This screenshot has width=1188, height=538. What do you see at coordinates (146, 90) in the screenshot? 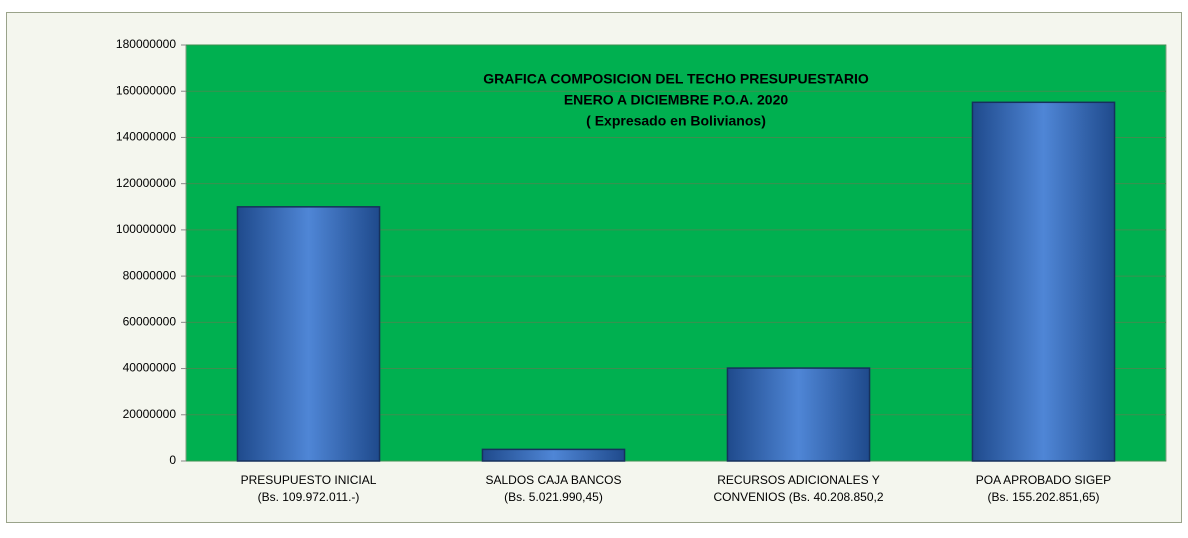
I see `y-tick-label: 160000000` at bounding box center [146, 90].